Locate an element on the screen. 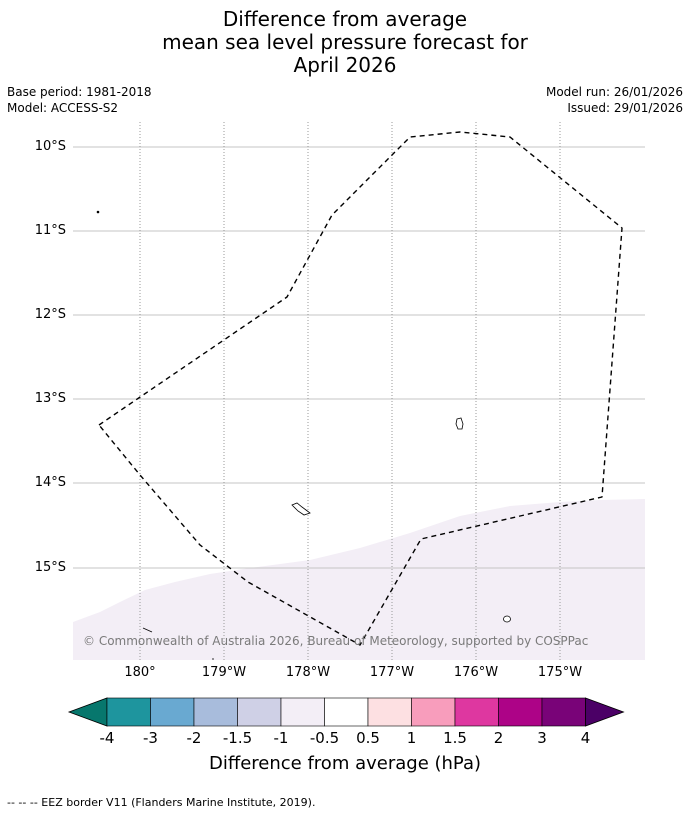  island-futuna is located at coordinates (459, 423).